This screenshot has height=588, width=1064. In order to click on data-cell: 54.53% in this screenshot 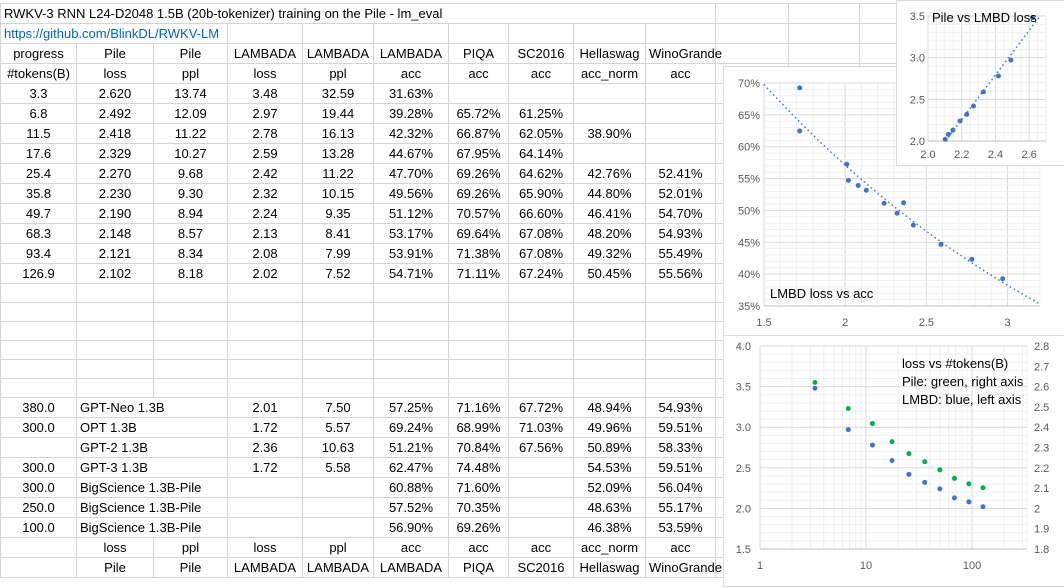, I will do `click(610, 468)`.